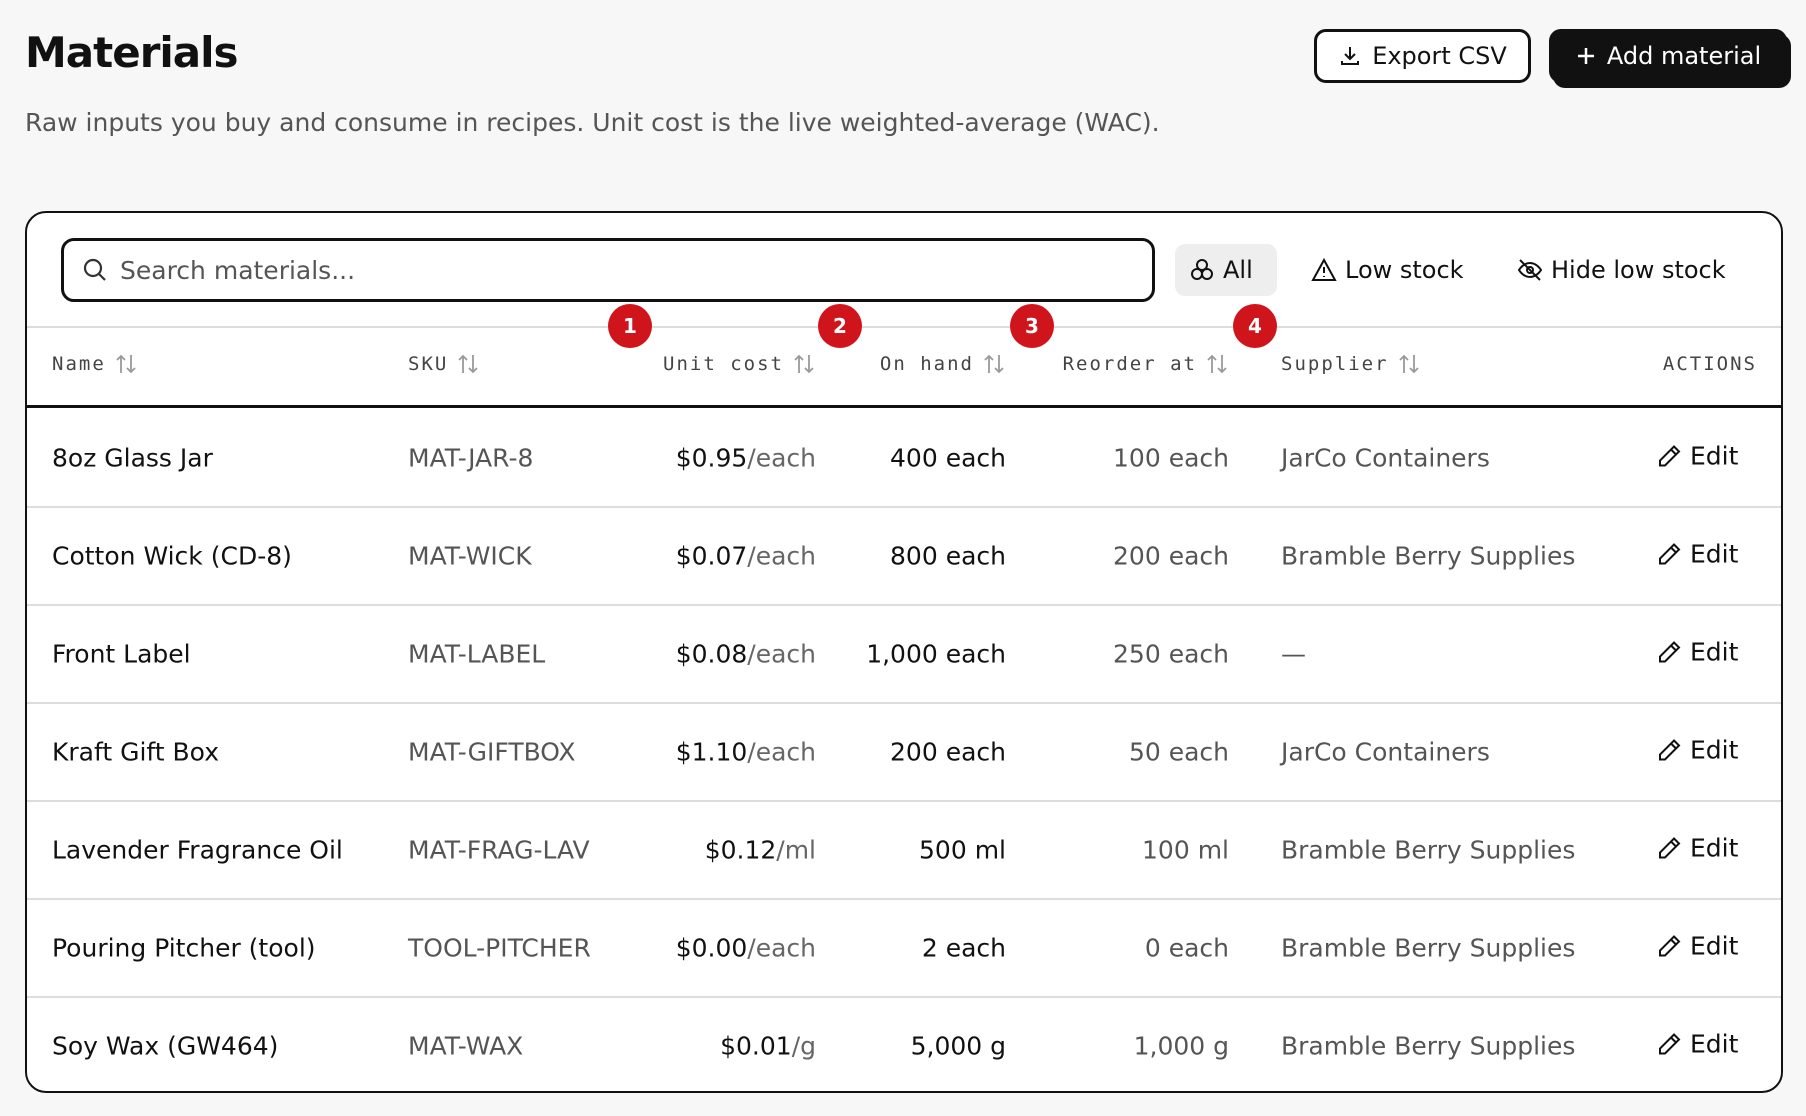  What do you see at coordinates (79, 364) in the screenshot?
I see `column-label: Name` at bounding box center [79, 364].